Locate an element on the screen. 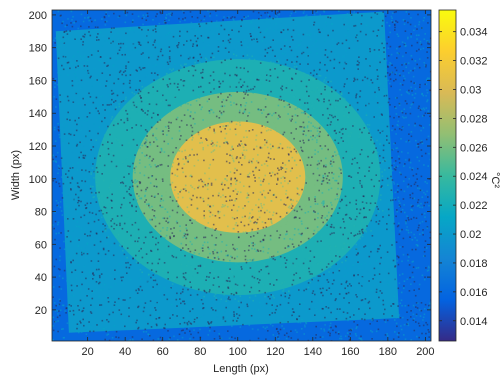 This screenshot has width=503, height=377. colorbar-tick-label: 0.016 is located at coordinates (474, 293).